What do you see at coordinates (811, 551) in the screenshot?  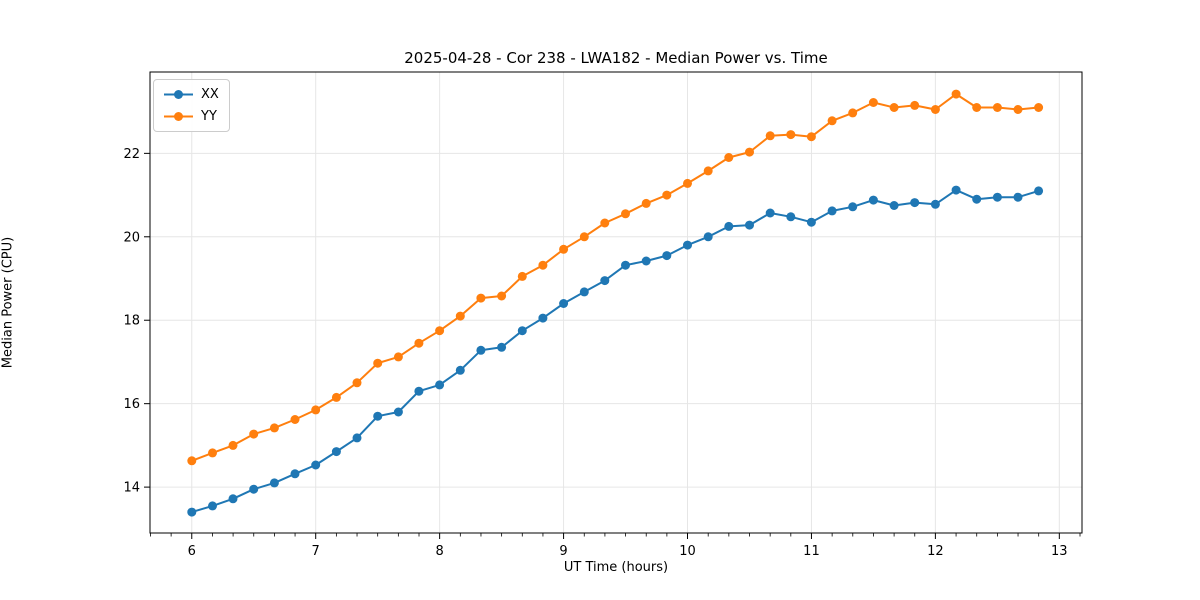 I see `x-tick-label: 11` at bounding box center [811, 551].